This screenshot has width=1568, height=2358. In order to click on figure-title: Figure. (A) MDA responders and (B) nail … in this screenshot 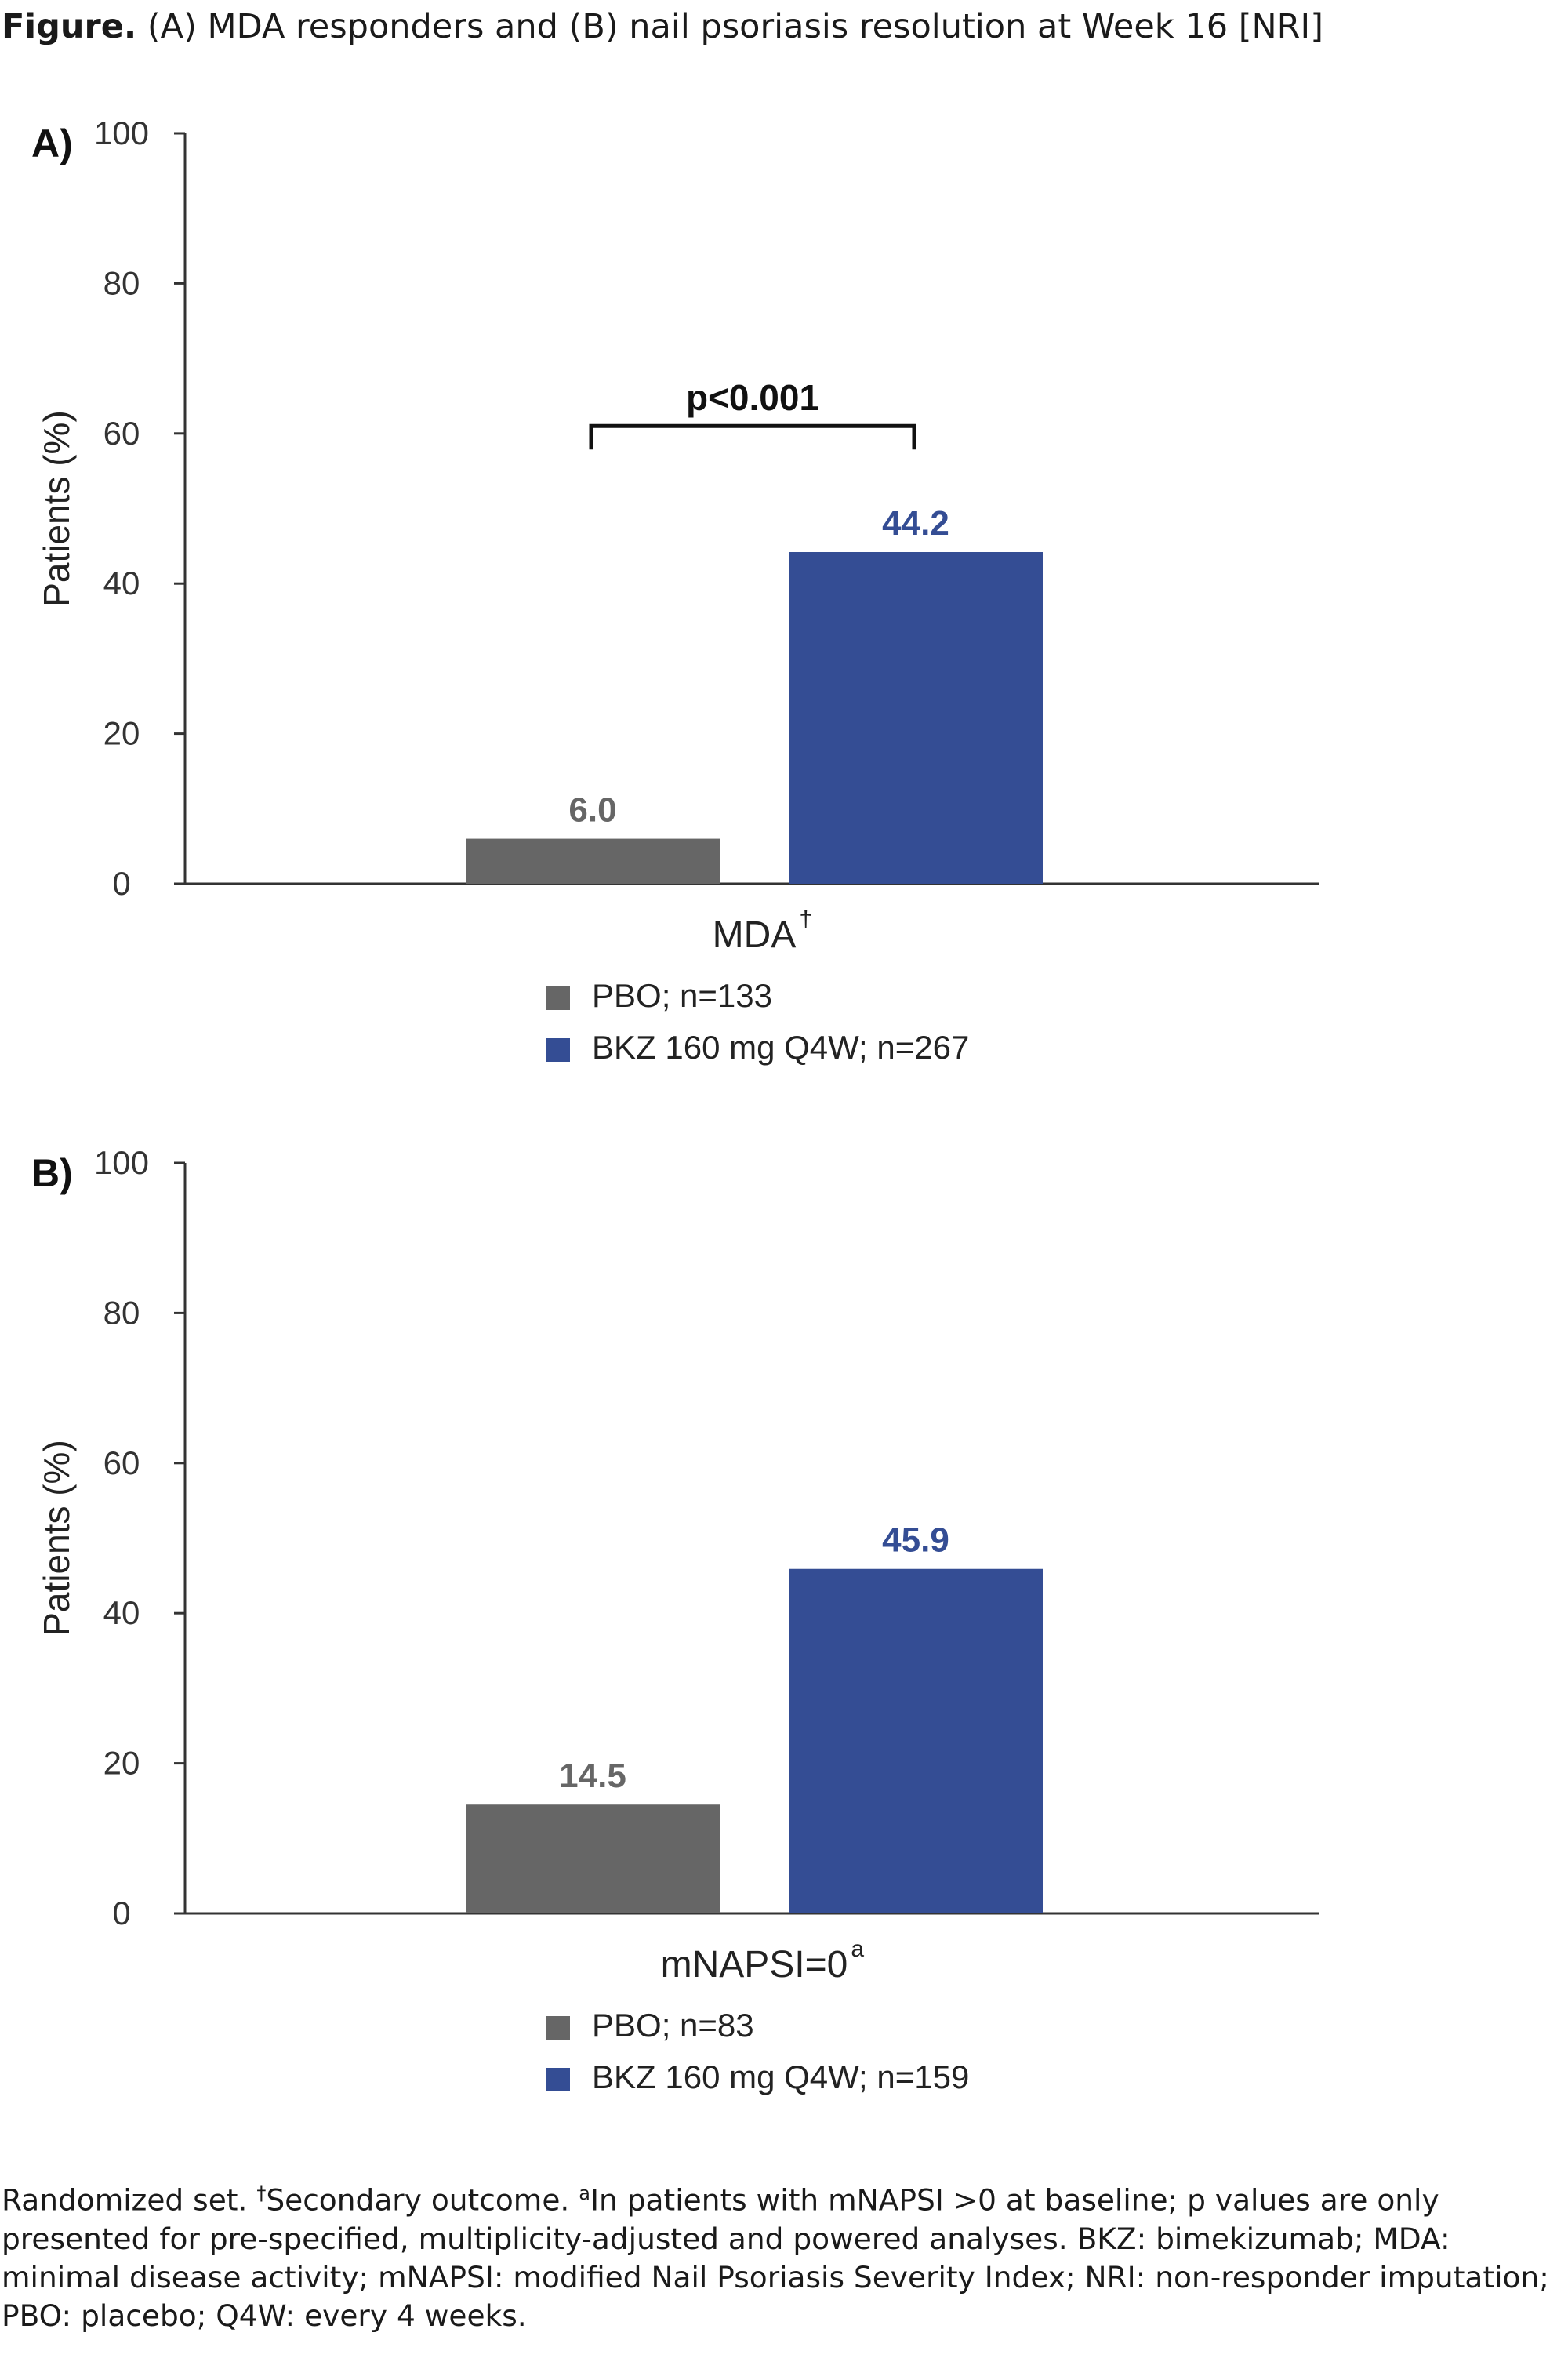, I will do `click(662, 26)`.